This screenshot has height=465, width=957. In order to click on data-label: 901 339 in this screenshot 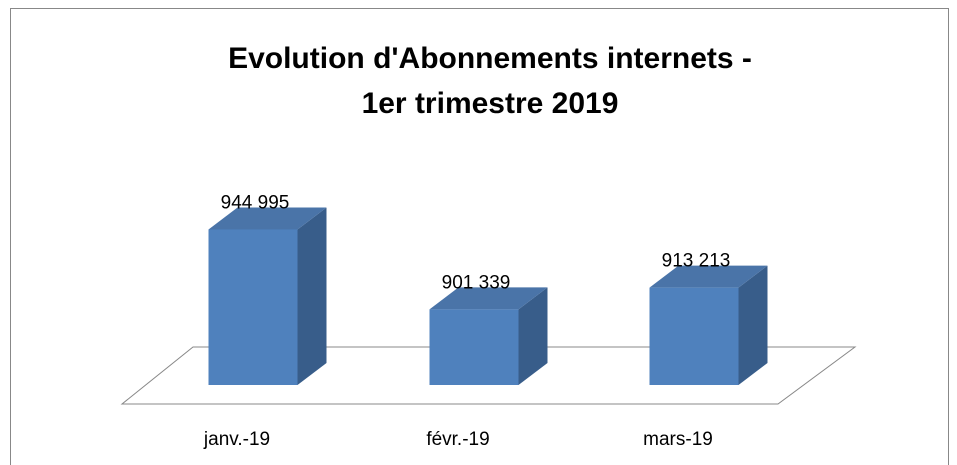, I will do `click(476, 282)`.